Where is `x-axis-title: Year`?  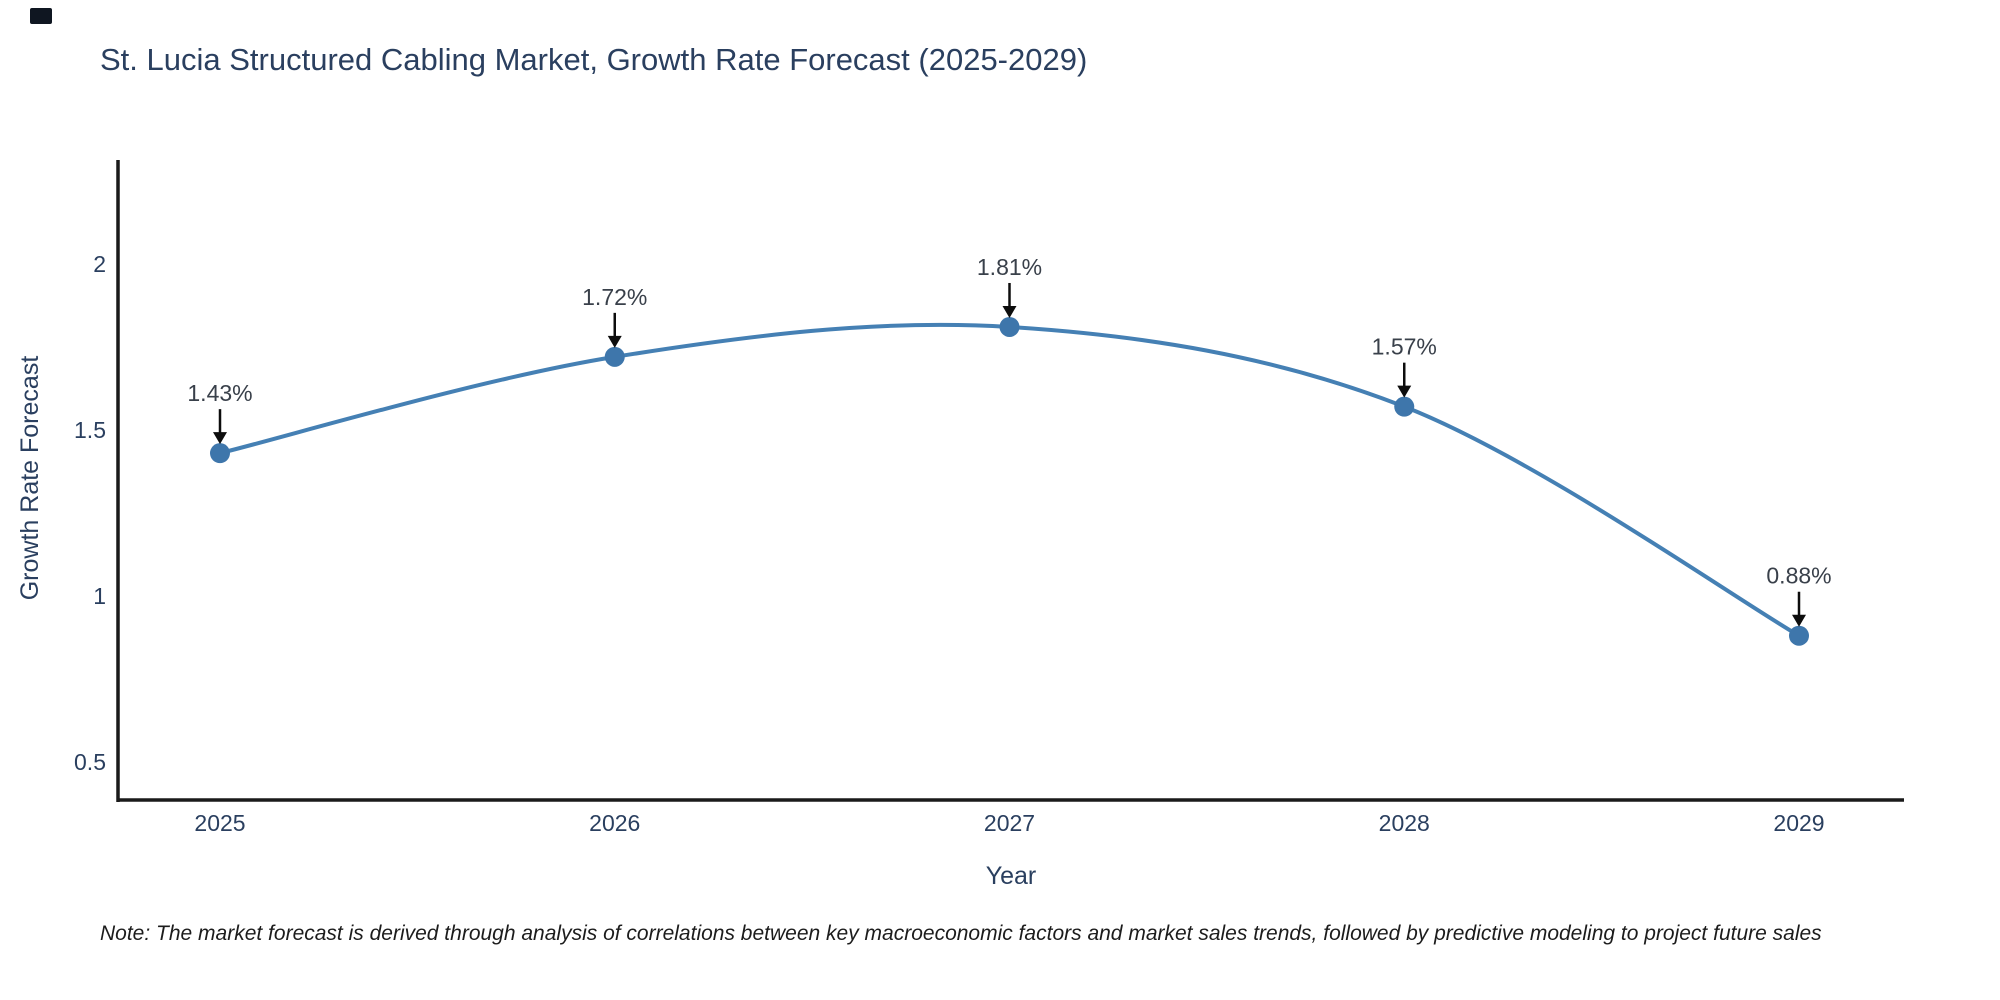
x-axis-title: Year is located at coordinates (1011, 876).